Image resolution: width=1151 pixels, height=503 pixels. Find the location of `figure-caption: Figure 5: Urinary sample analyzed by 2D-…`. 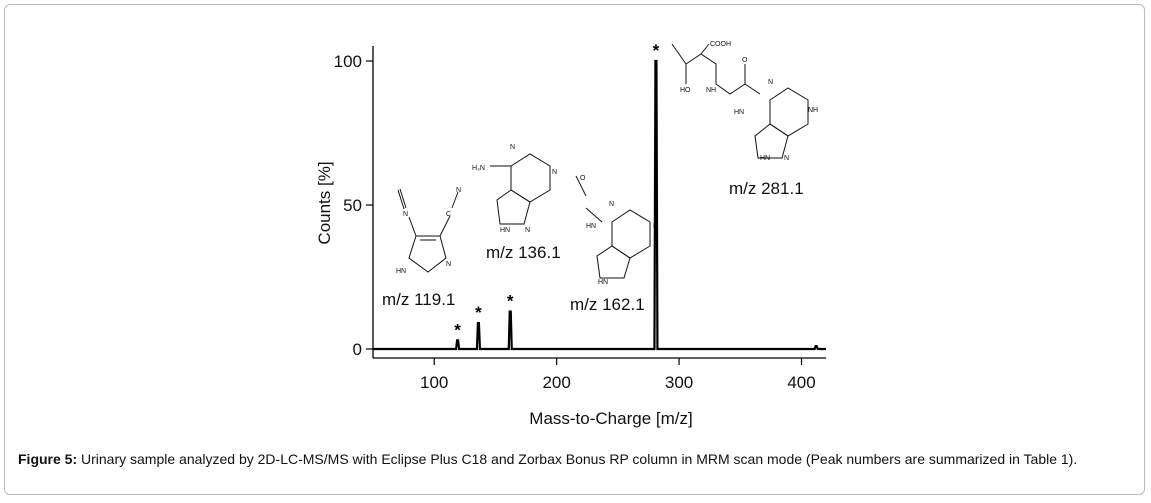

figure-caption: Figure 5: Urinary sample analyzed by 2D-… is located at coordinates (577, 459).